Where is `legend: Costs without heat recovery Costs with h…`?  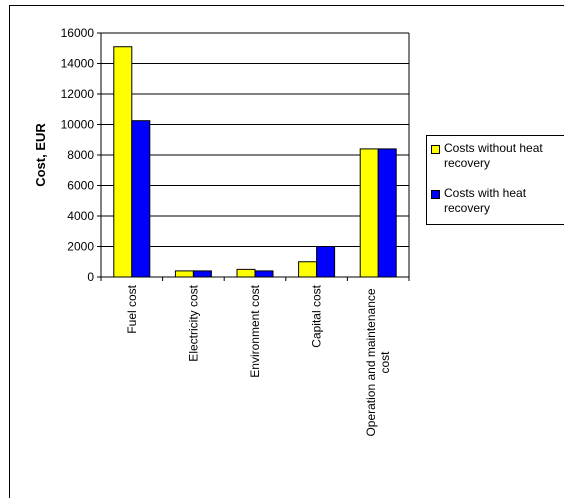 legend: Costs without heat recovery Costs with h… is located at coordinates (495, 180).